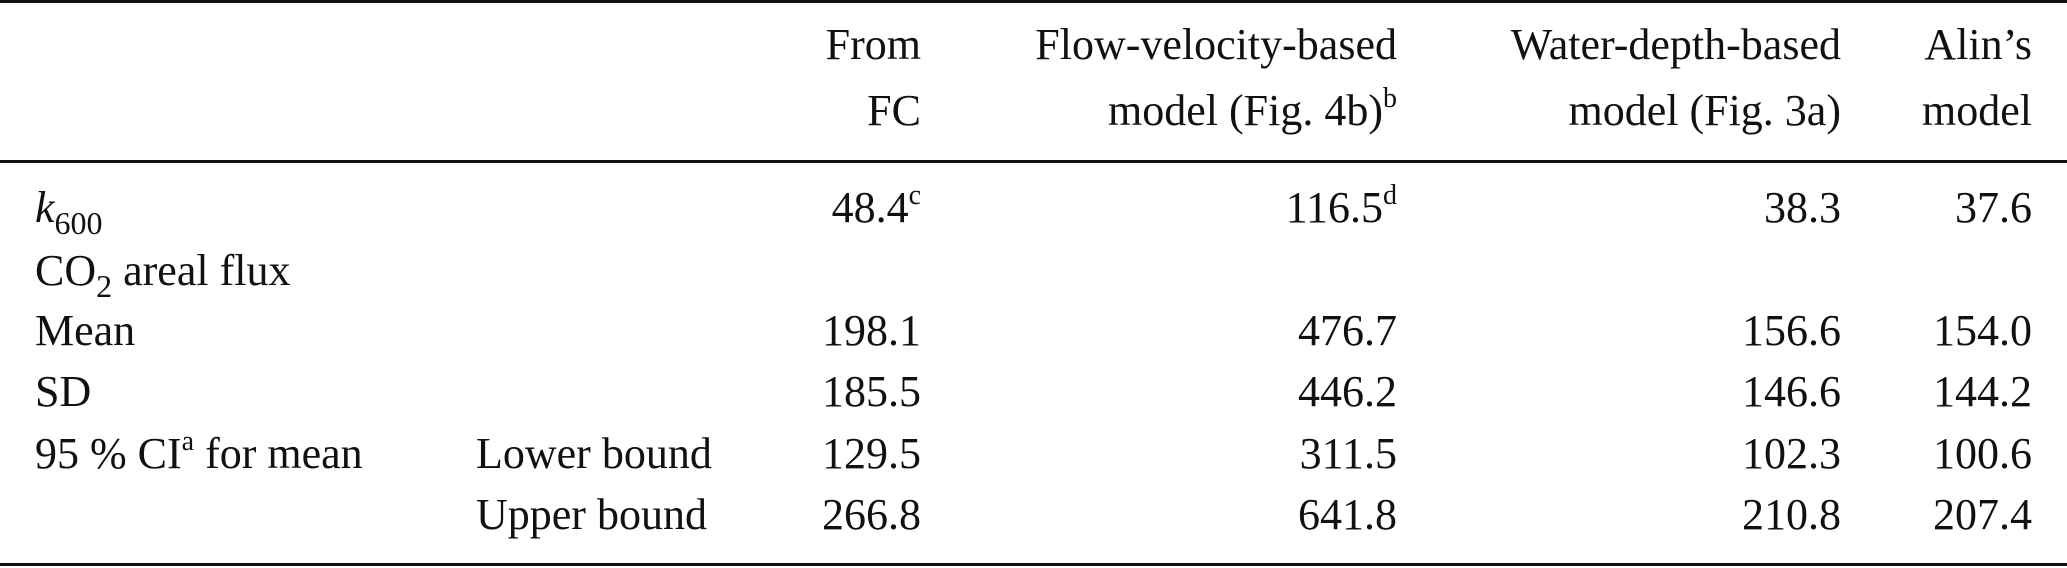 The height and width of the screenshot is (568, 2067). Describe the element at coordinates (1802, 207) in the screenshot. I see `row-k600-depth: 38.3` at that location.